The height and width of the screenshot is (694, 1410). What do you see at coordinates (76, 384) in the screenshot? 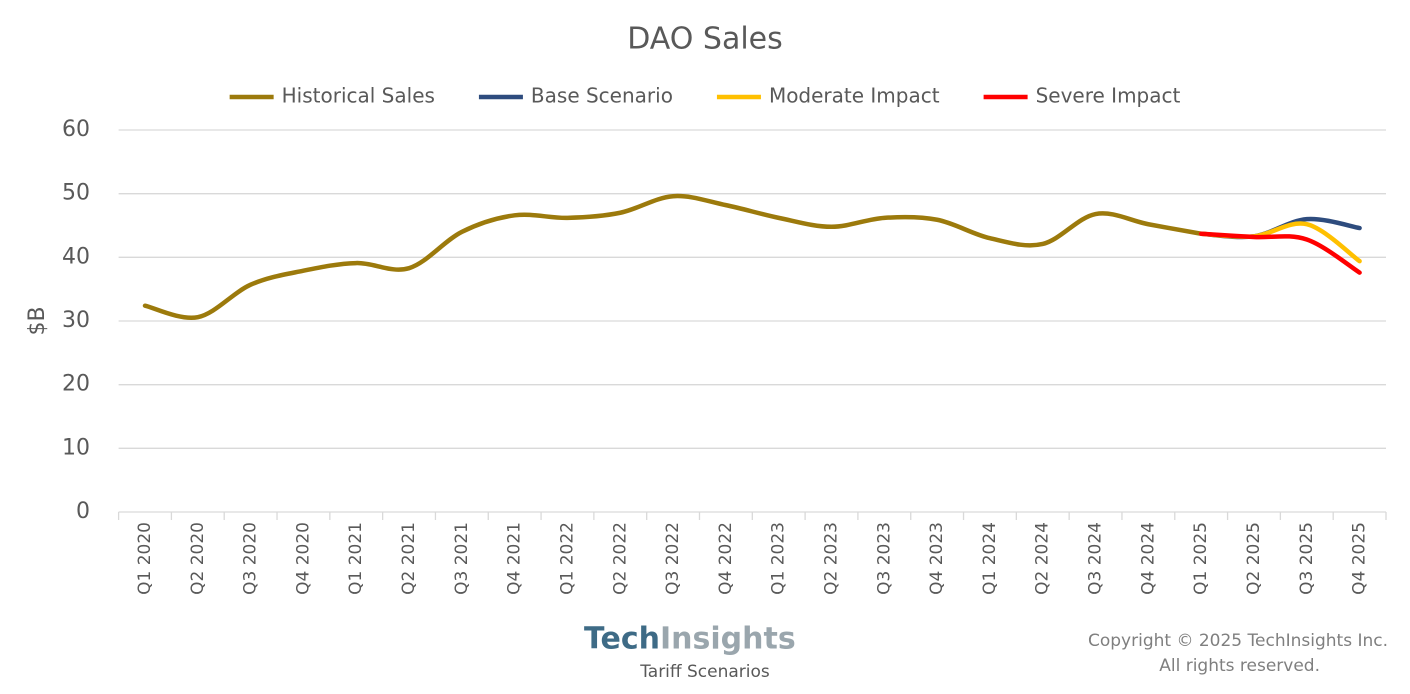
I see `y-tick-label: 20` at bounding box center [76, 384].